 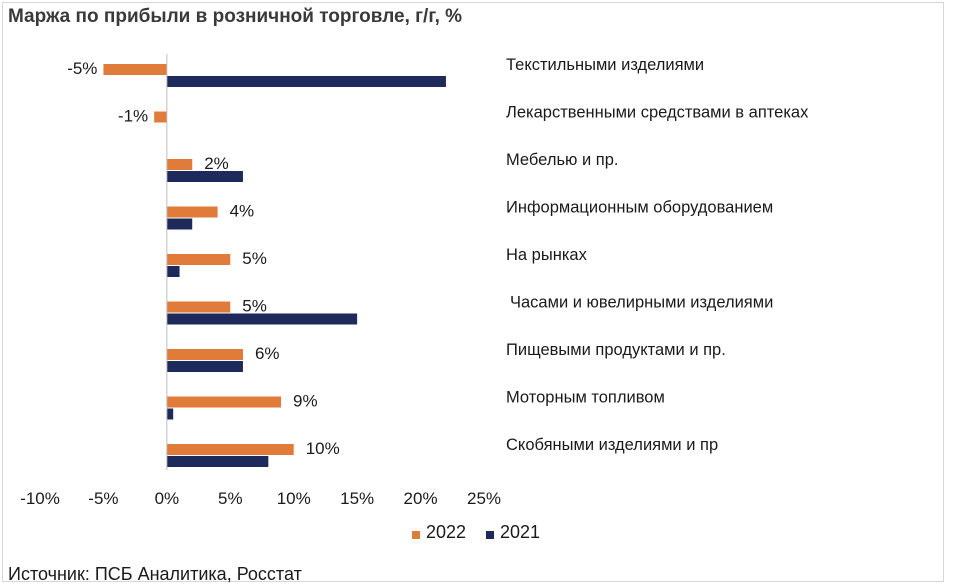 What do you see at coordinates (616, 350) in the screenshot?
I see `category-label: Пищевыми продуктами и пр.` at bounding box center [616, 350].